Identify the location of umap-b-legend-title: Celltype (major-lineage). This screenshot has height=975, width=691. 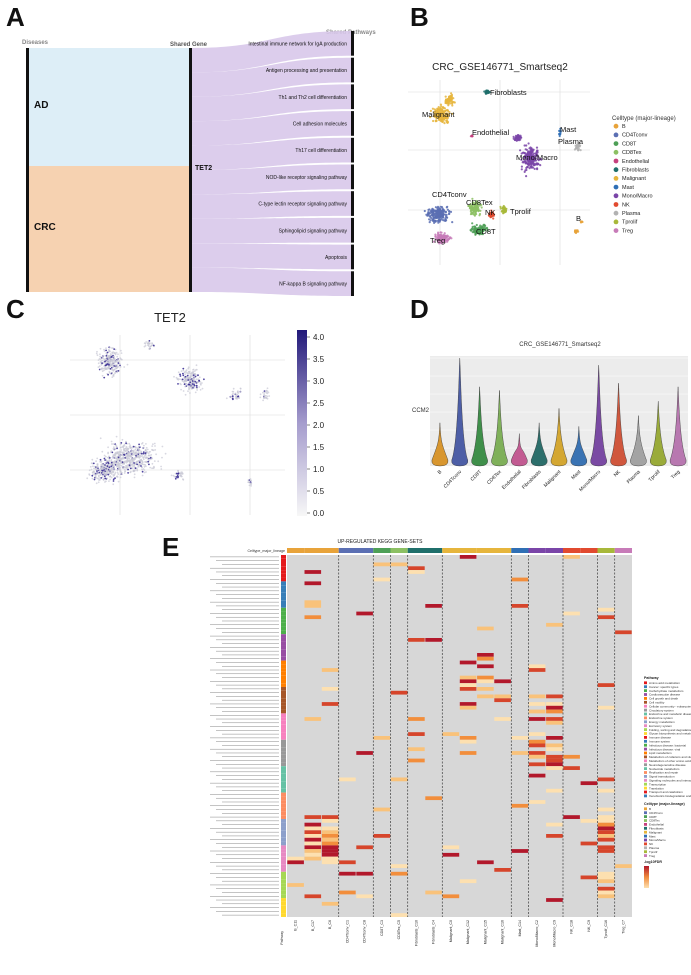
(644, 119).